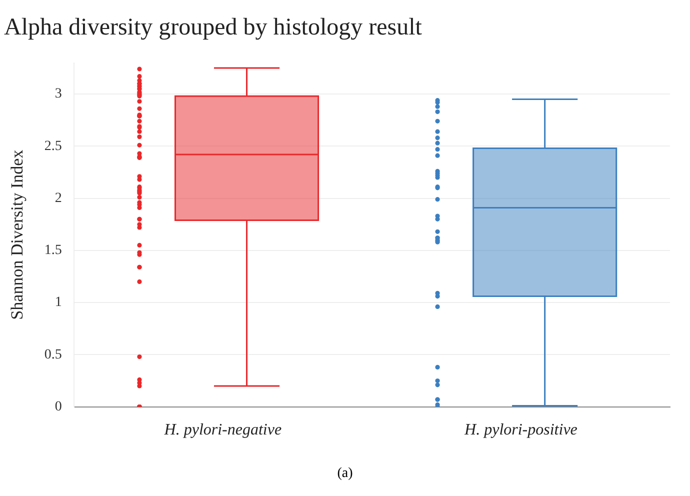 The width and height of the screenshot is (690, 496). I want to click on y-tick-label: 0.5, so click(53, 354).